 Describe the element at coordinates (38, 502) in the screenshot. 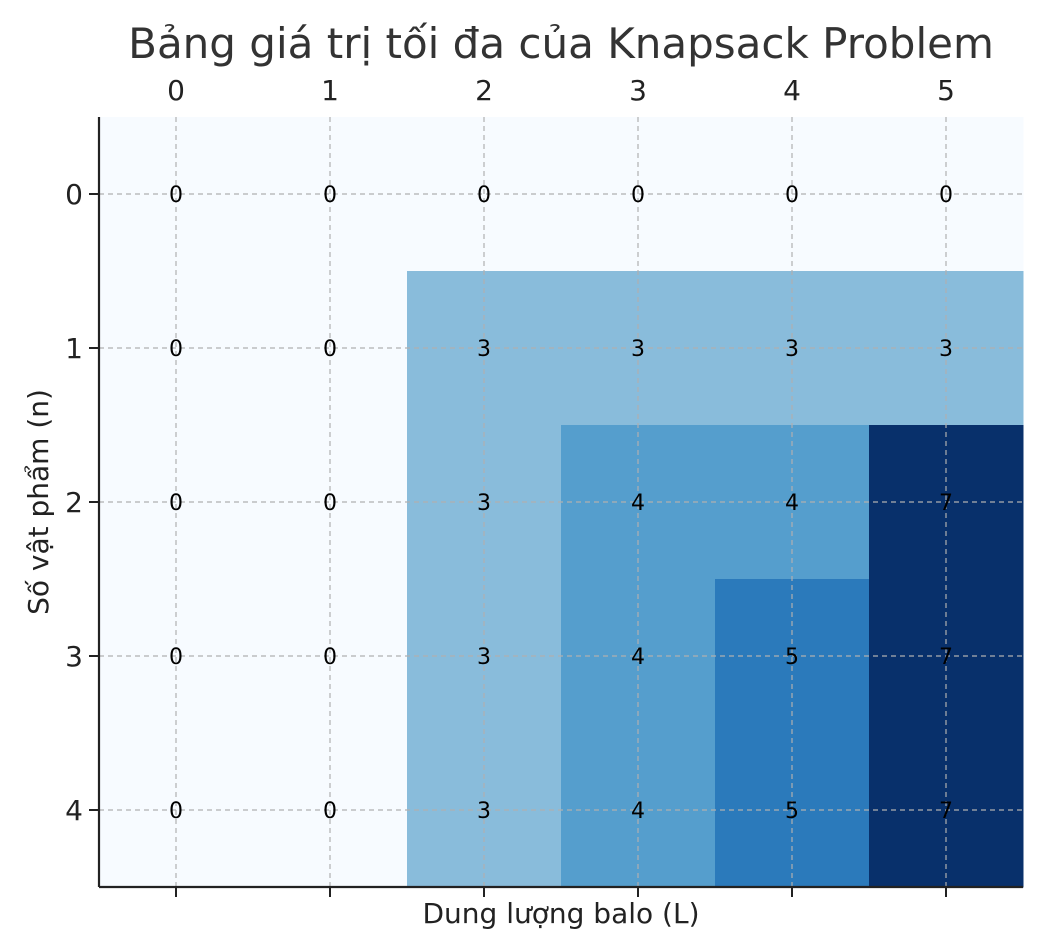

I see `y-axis-label: Số vật phẩm (n)` at that location.